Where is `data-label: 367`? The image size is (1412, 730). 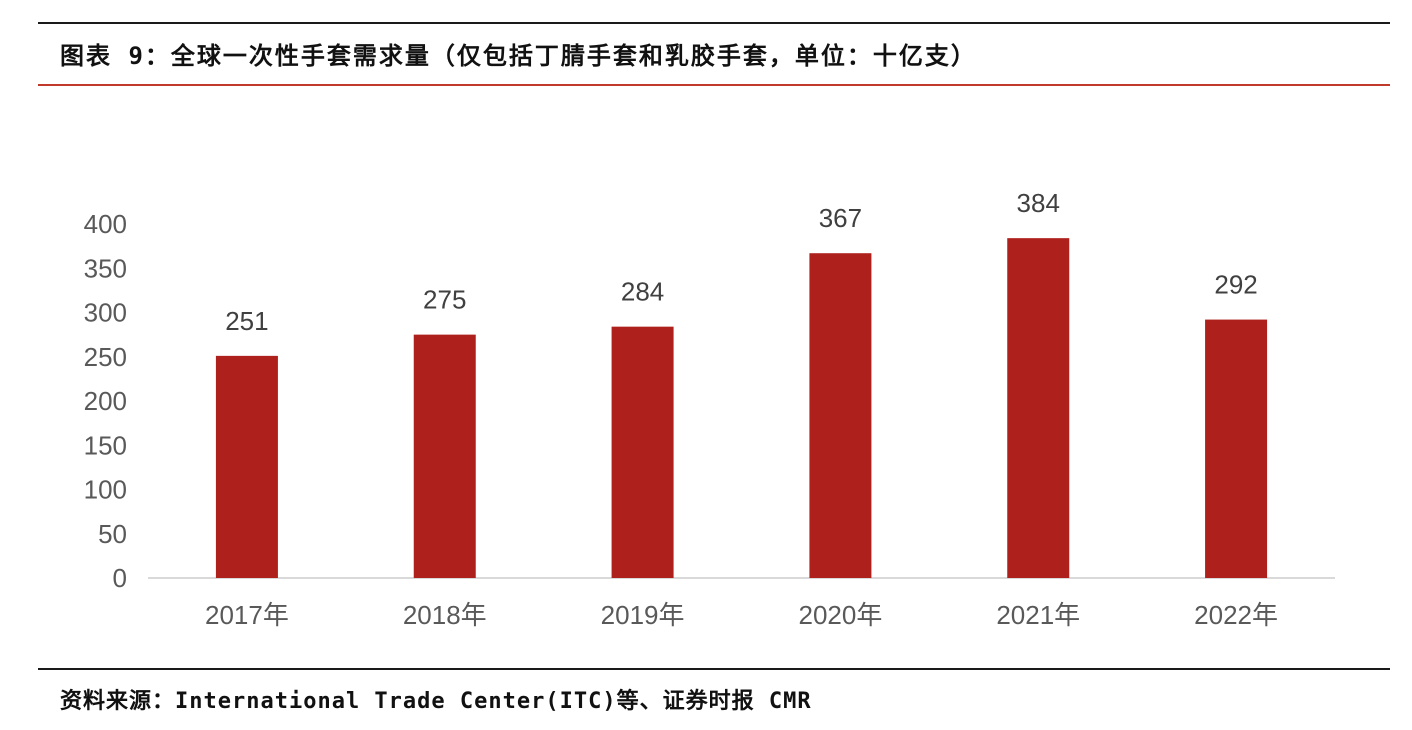 data-label: 367 is located at coordinates (840, 218).